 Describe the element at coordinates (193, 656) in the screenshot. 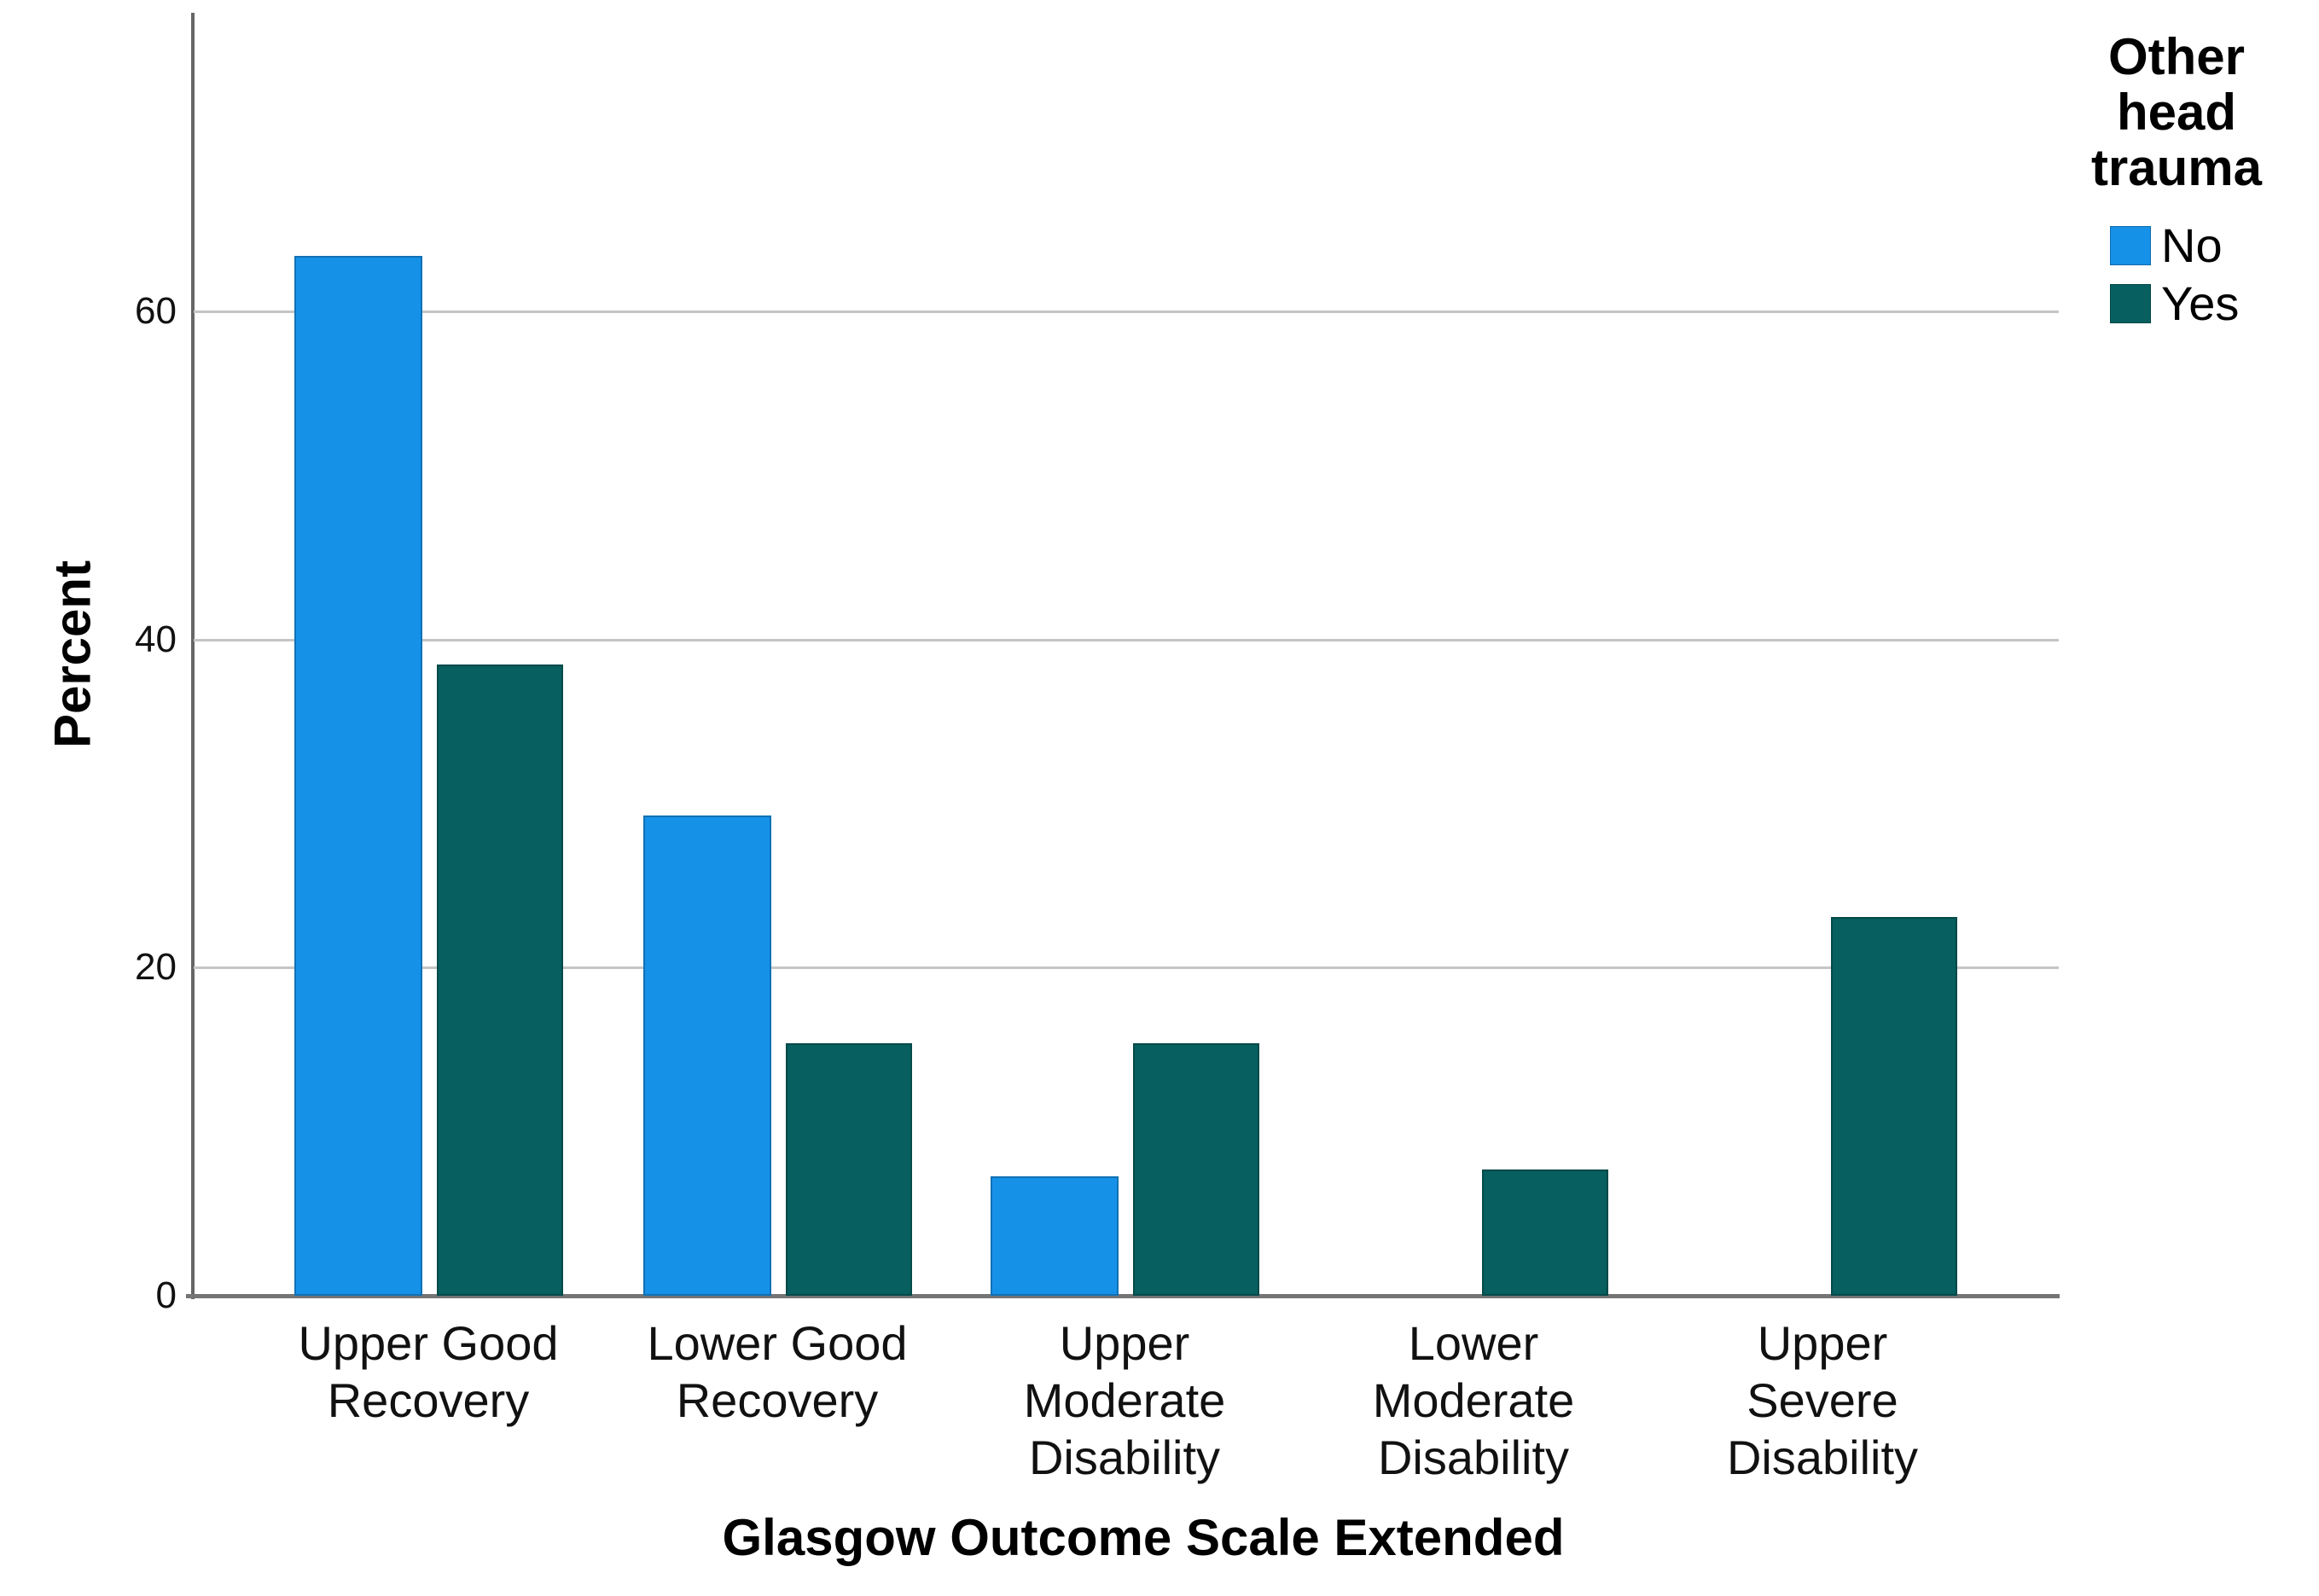

I see `y-axis-line` at that location.